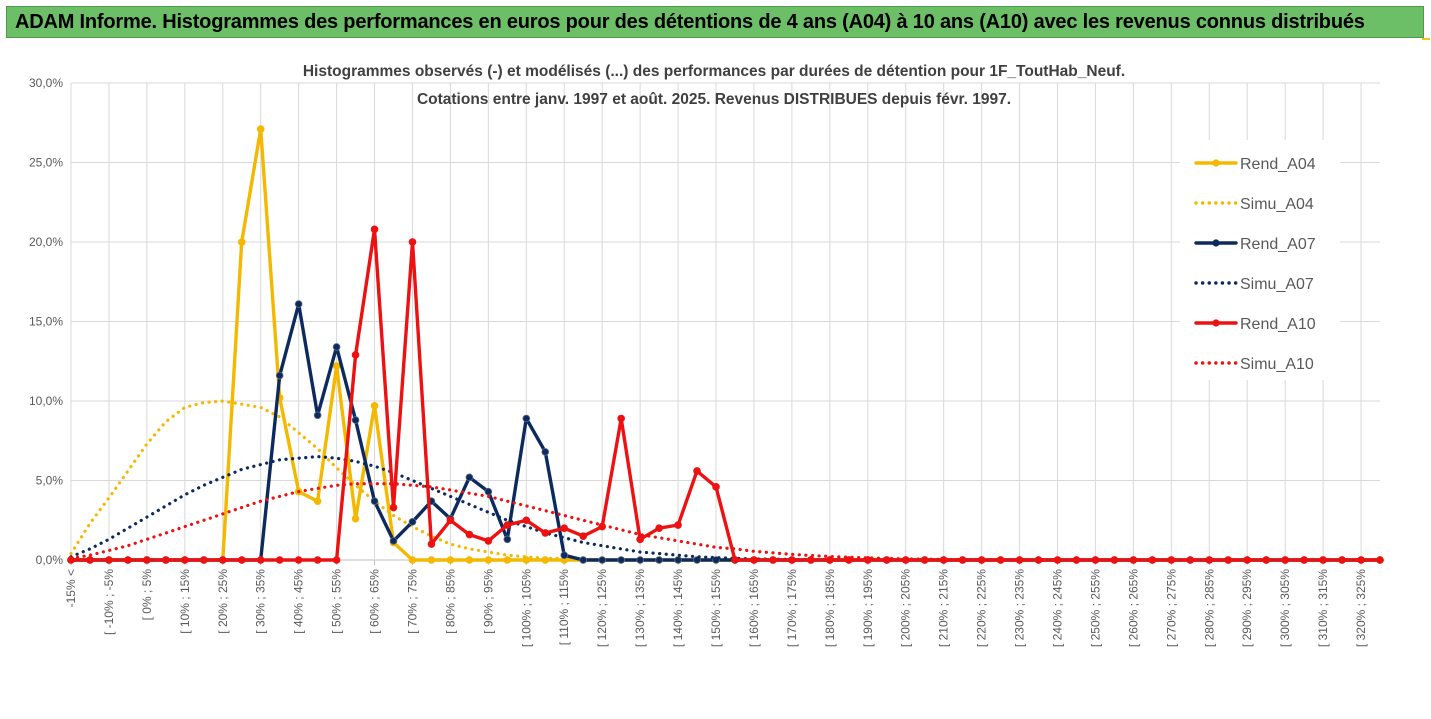 This screenshot has height=719, width=1431. Describe the element at coordinates (1277, 204) in the screenshot. I see `legend-label-Simu_A04: Simu_A04` at that location.